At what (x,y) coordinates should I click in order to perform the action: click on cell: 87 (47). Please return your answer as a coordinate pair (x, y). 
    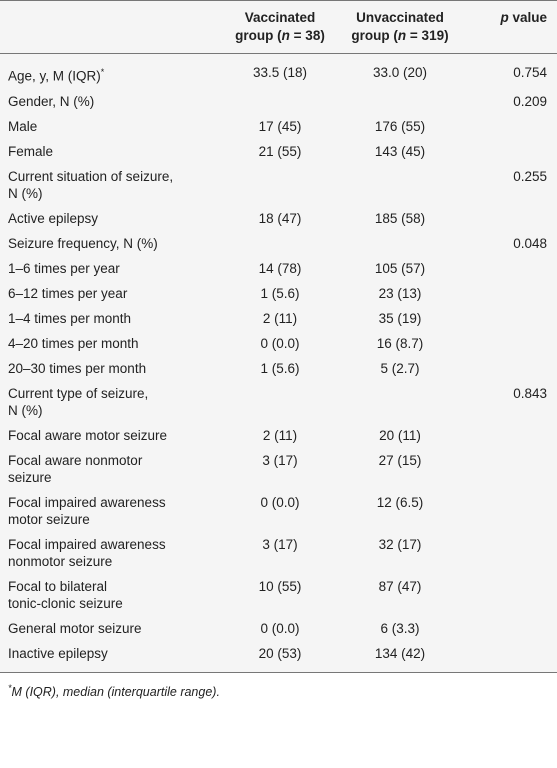
    Looking at the image, I should click on (400, 595).